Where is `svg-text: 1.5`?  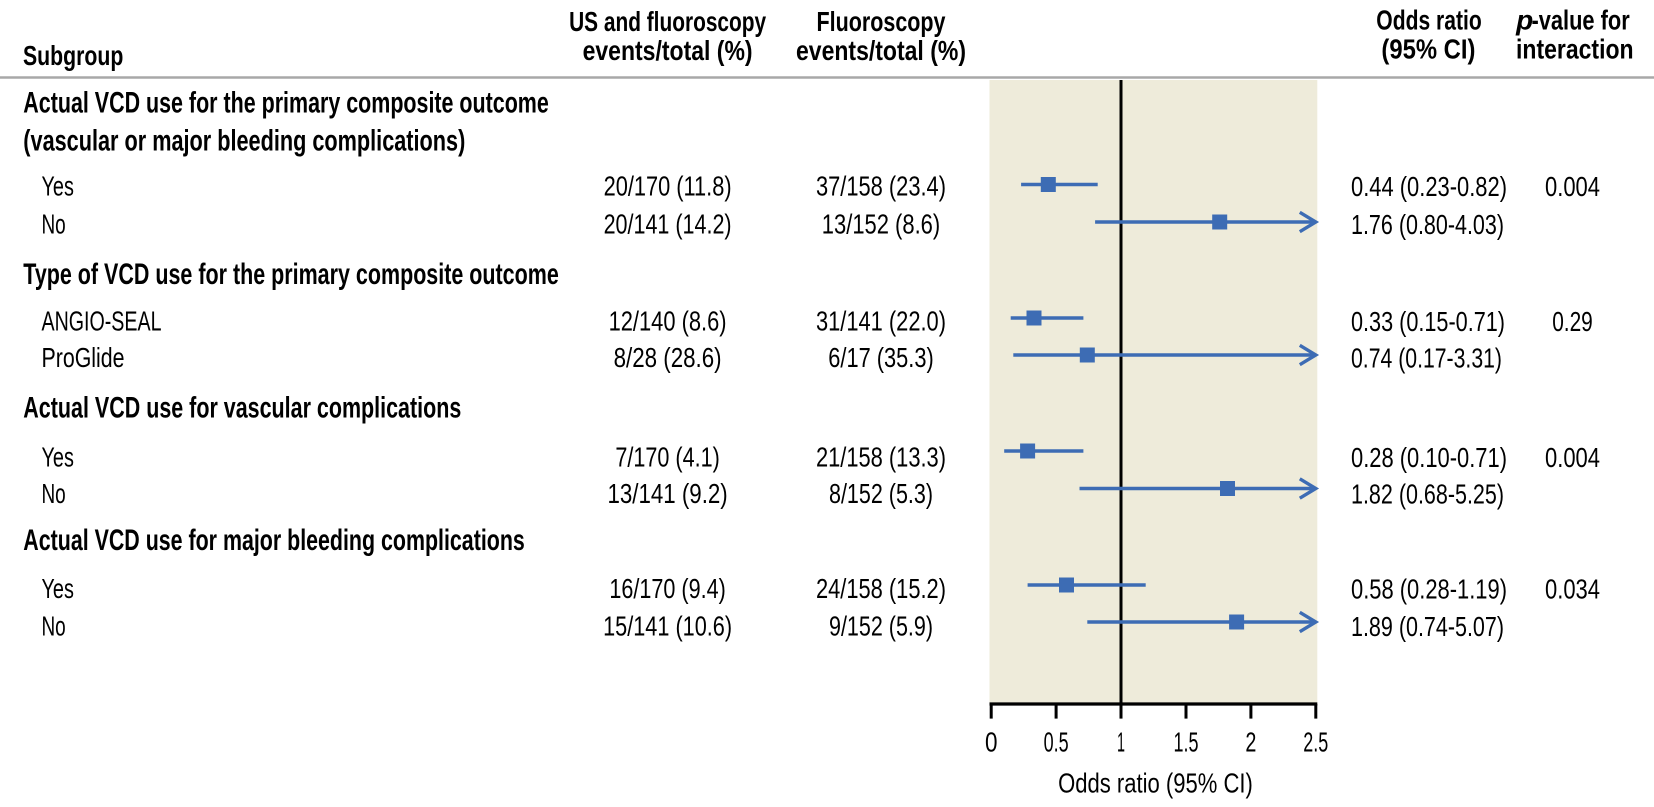 svg-text: 1.5 is located at coordinates (1185, 742).